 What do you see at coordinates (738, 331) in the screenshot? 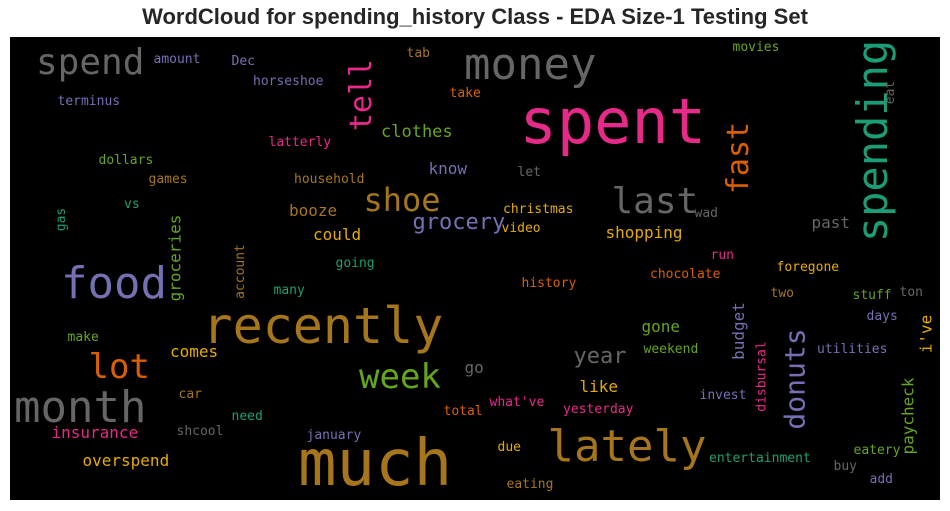
I see `wordcloud-word-budget: budget` at bounding box center [738, 331].